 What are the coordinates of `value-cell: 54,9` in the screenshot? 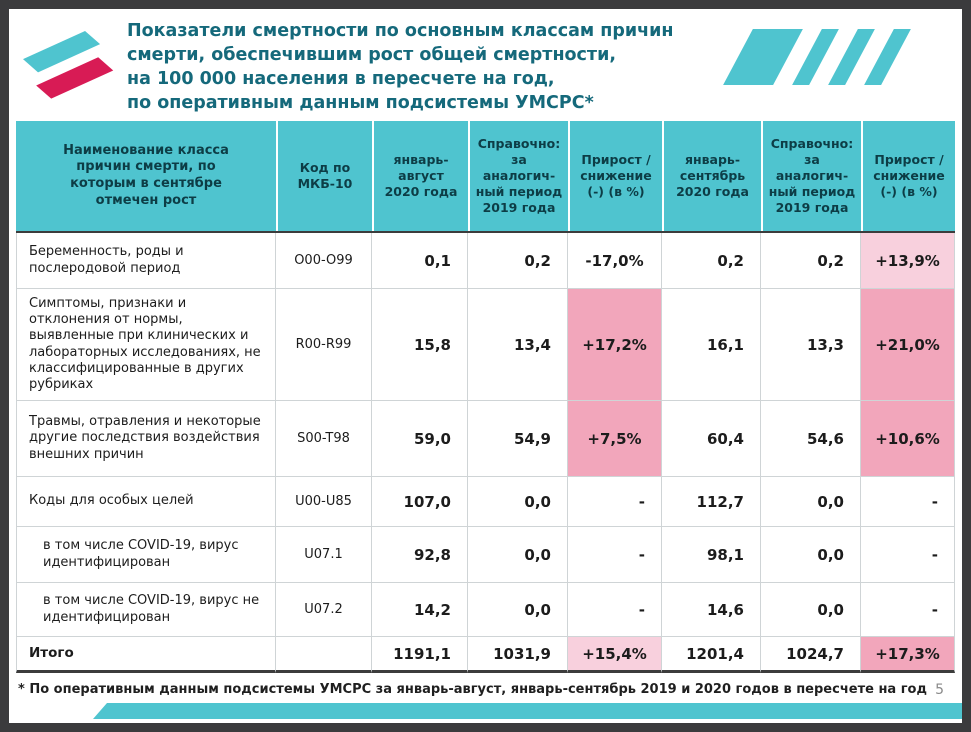 It's located at (518, 439).